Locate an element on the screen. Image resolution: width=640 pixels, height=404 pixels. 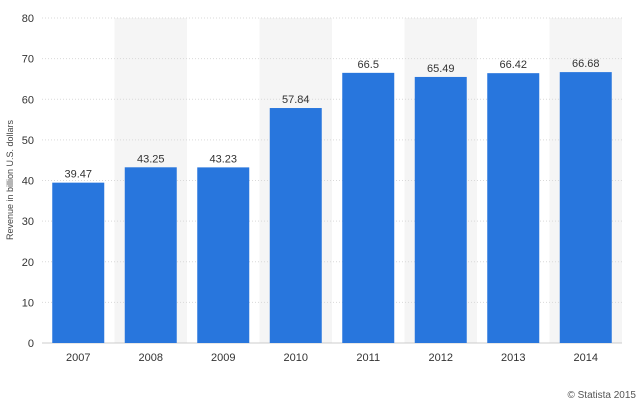
y-tick-label: 0 is located at coordinates (31, 344).